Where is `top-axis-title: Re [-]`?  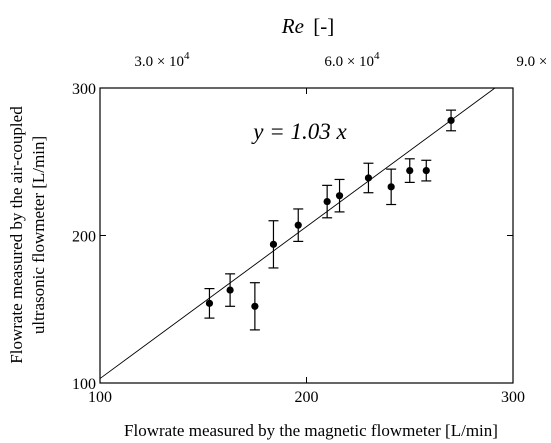
top-axis-title: Re [-] is located at coordinates (307, 26).